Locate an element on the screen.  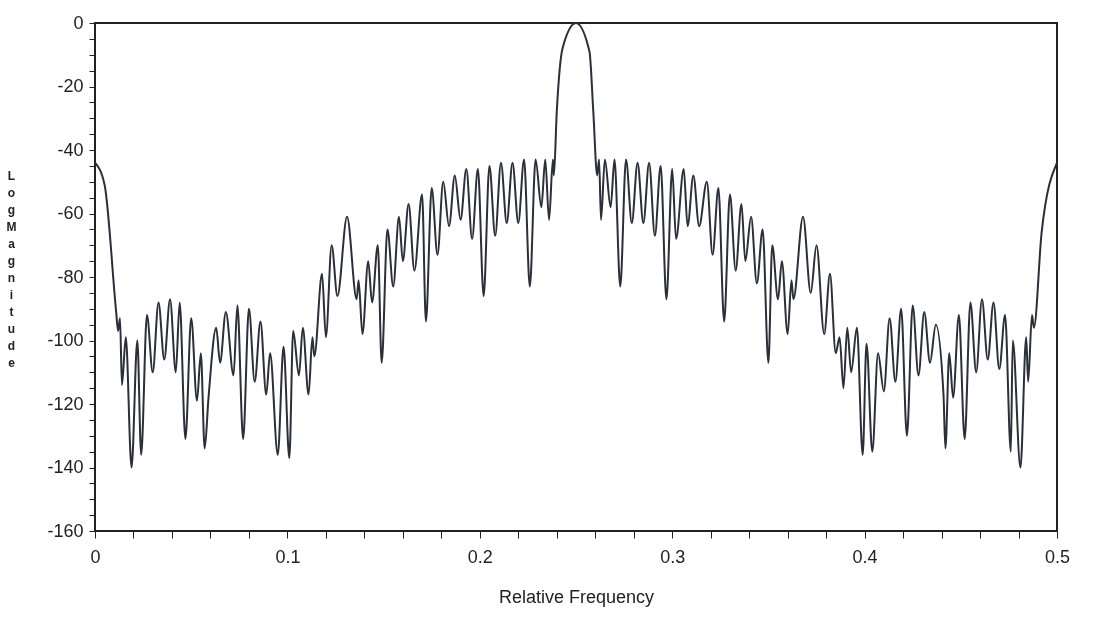
text: Log Magnitude is located at coordinates (11, 269).